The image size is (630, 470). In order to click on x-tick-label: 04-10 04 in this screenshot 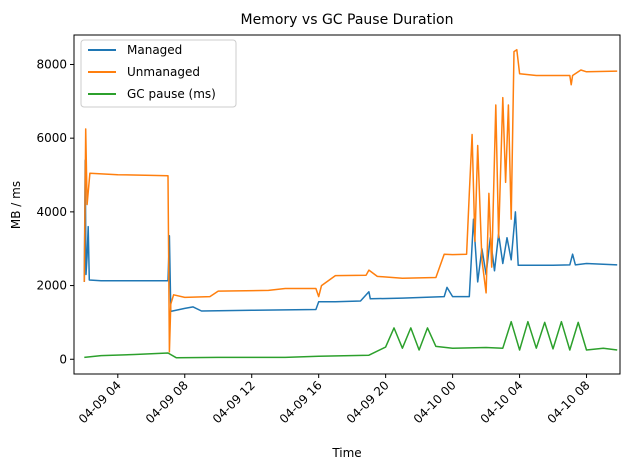, I will do `click(502, 402)`.